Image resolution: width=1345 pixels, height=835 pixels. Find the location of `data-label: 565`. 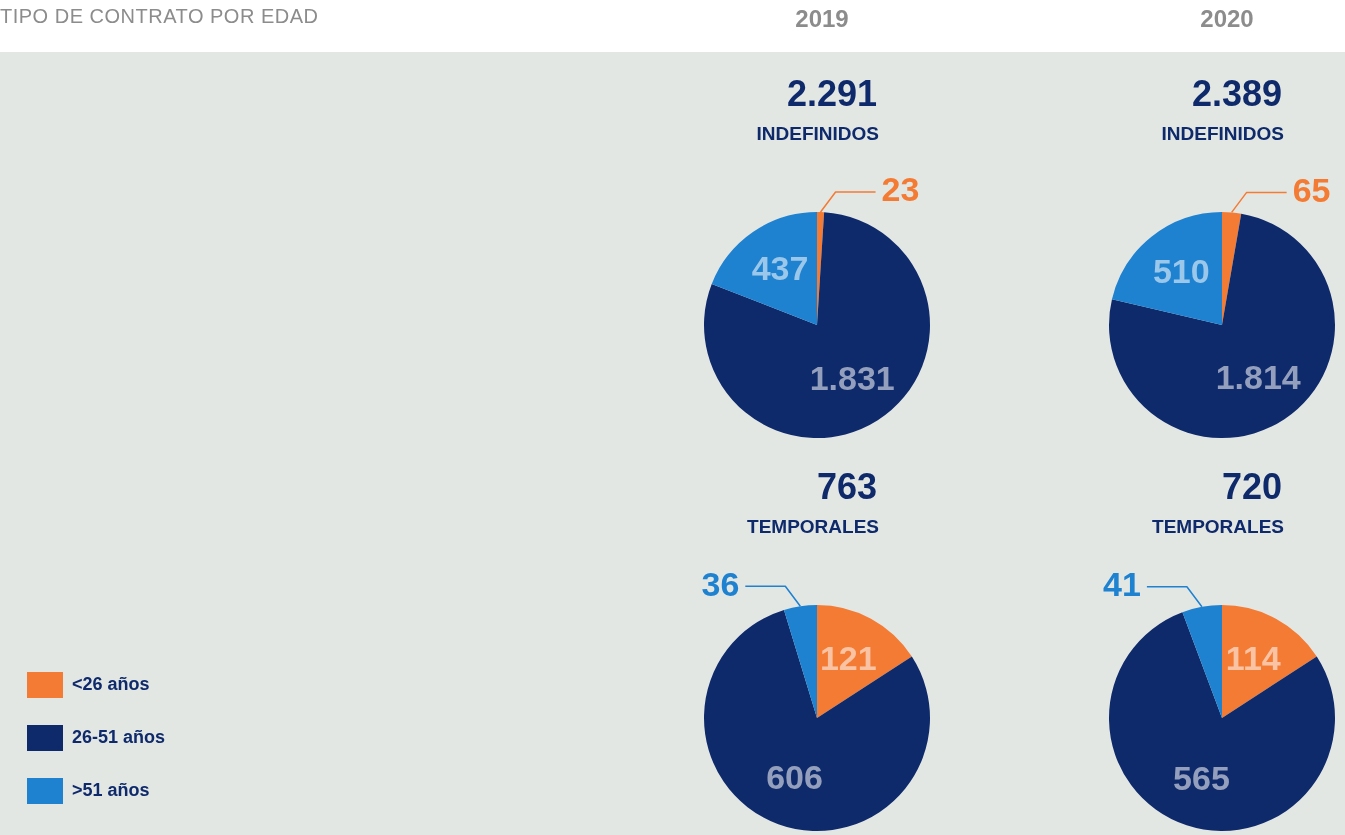

data-label: 565 is located at coordinates (1201, 777).